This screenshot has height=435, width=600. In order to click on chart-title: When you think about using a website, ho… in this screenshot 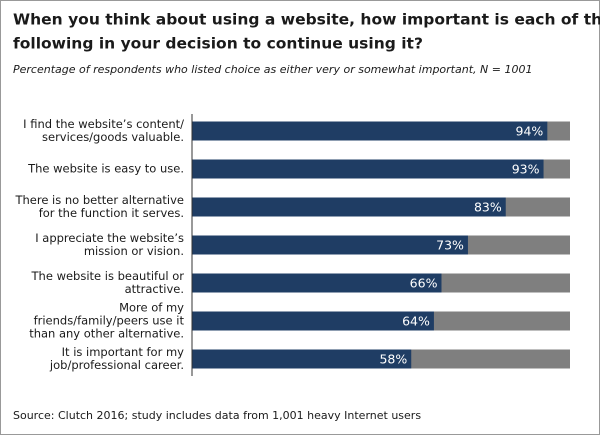, I will do `click(306, 20)`.